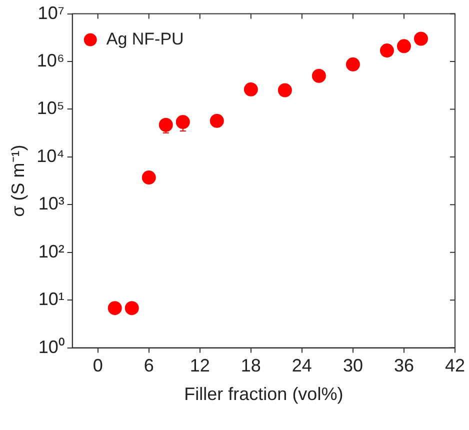 The height and width of the screenshot is (430, 469). I want to click on y-tick-label: 10⁰, so click(51, 346).